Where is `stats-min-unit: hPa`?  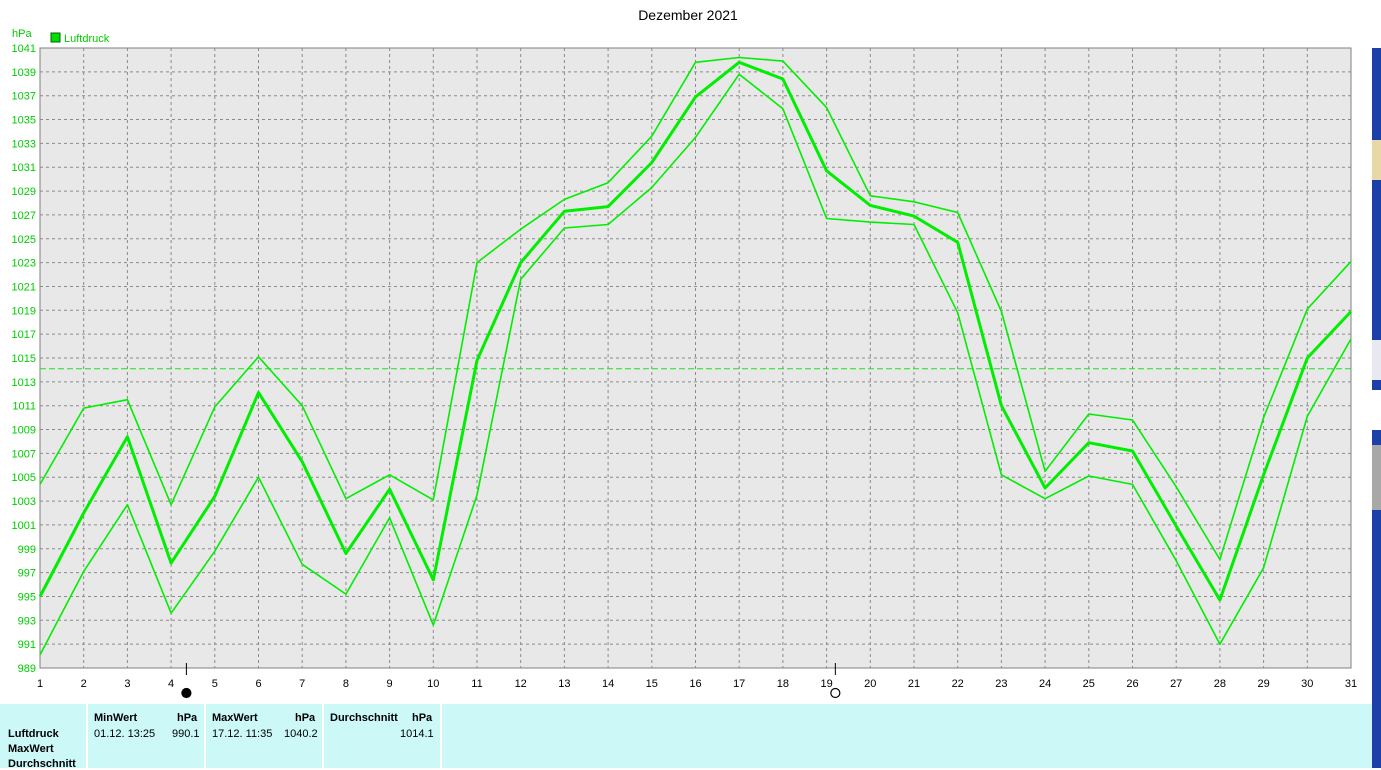
stats-min-unit: hPa is located at coordinates (187, 718).